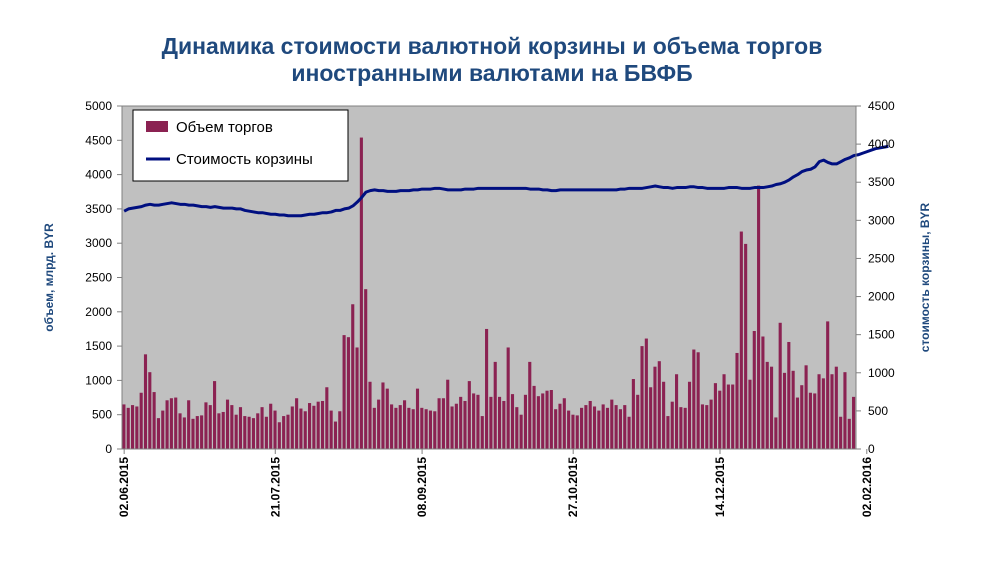  Describe the element at coordinates (492, 73) in the screenshot. I see `chart-title-line2: иностранными валютами на БВФБ` at that location.